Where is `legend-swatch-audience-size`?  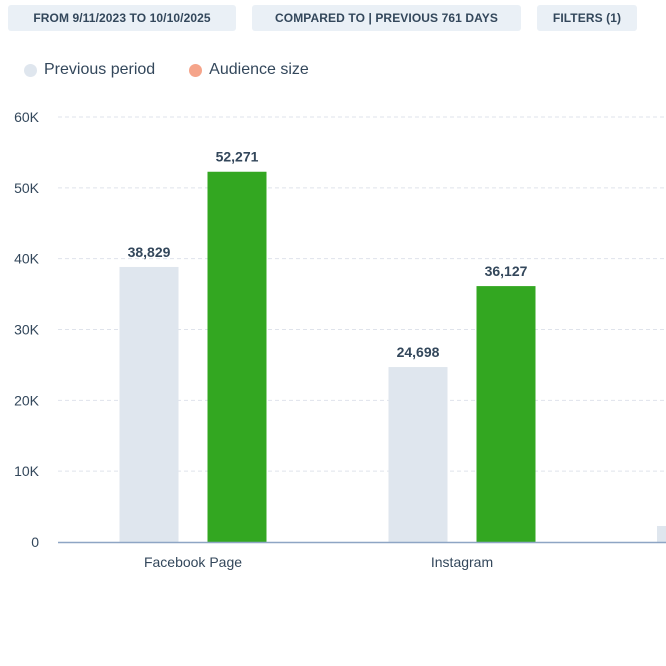
legend-swatch-audience-size is located at coordinates (196, 70).